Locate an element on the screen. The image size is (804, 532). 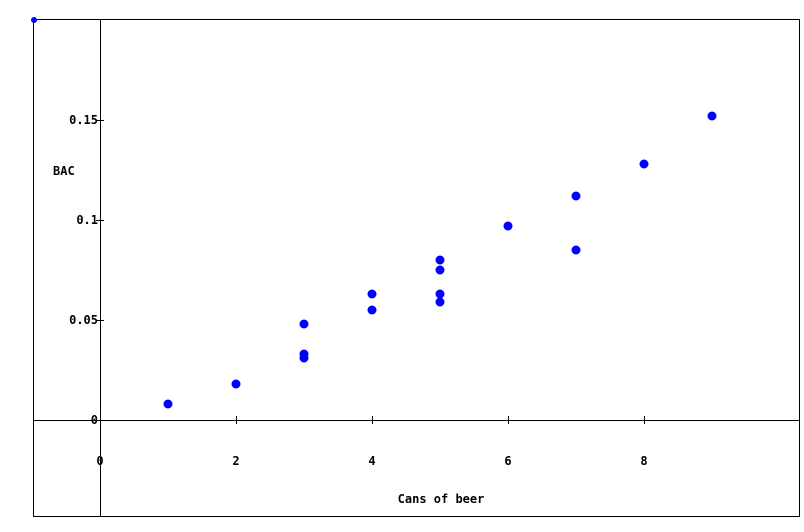
y-tick-label: 0.1 is located at coordinates (87, 220).